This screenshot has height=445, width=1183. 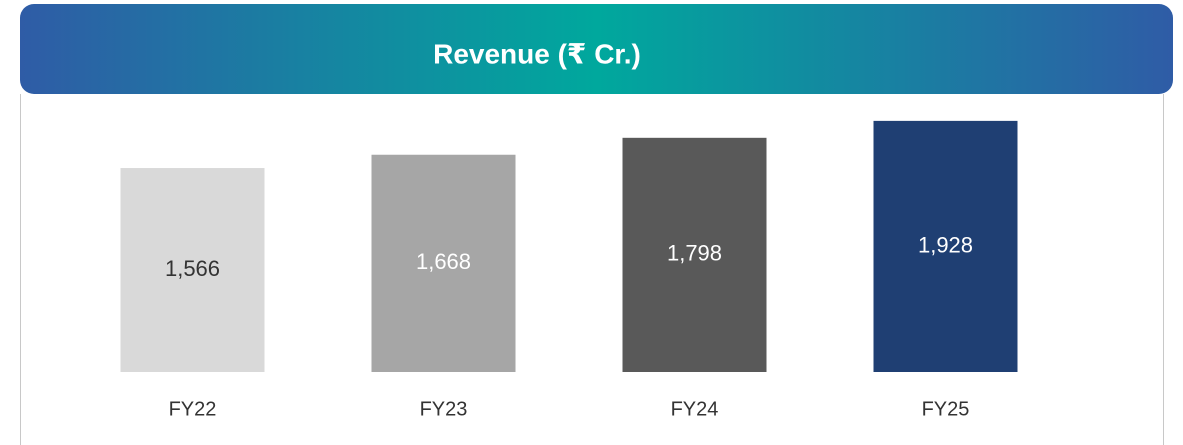 What do you see at coordinates (444, 409) in the screenshot?
I see `x-tick-label: FY23` at bounding box center [444, 409].